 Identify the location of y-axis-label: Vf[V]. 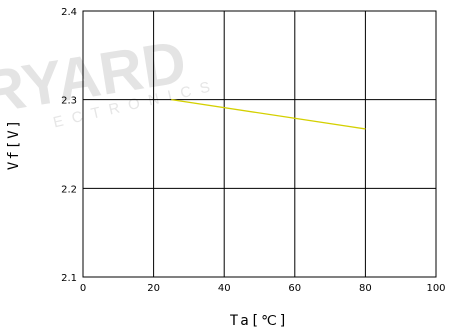
(14, 144).